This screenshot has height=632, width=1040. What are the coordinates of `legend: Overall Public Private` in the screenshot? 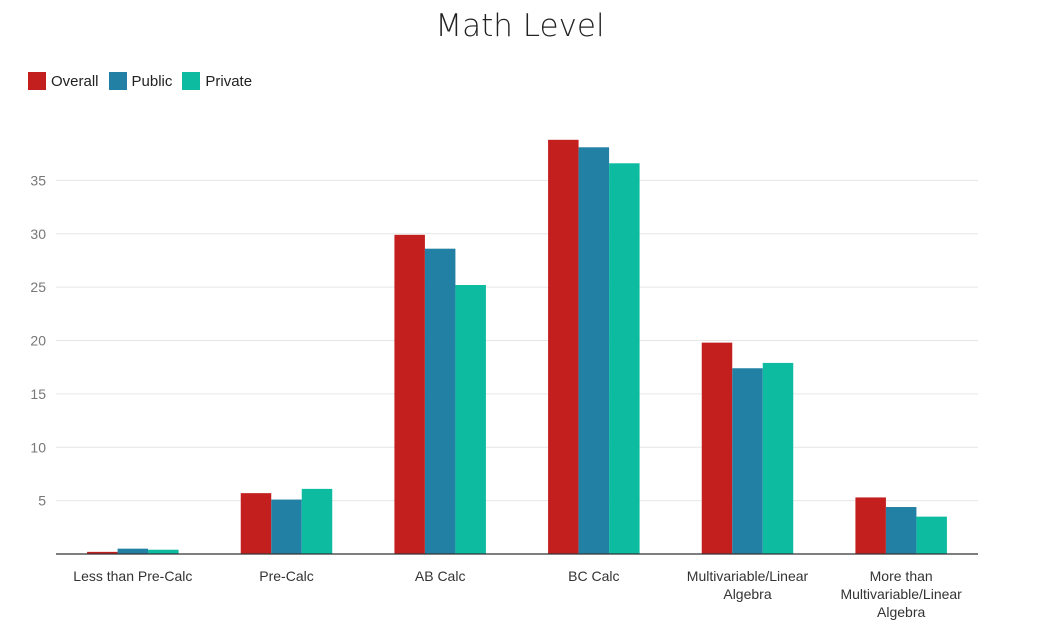 It's located at (145, 81).